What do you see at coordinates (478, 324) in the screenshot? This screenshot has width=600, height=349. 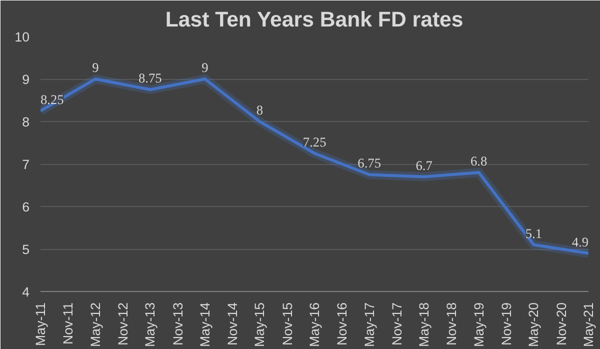 I see `x-tick-label: May-19` at bounding box center [478, 324].